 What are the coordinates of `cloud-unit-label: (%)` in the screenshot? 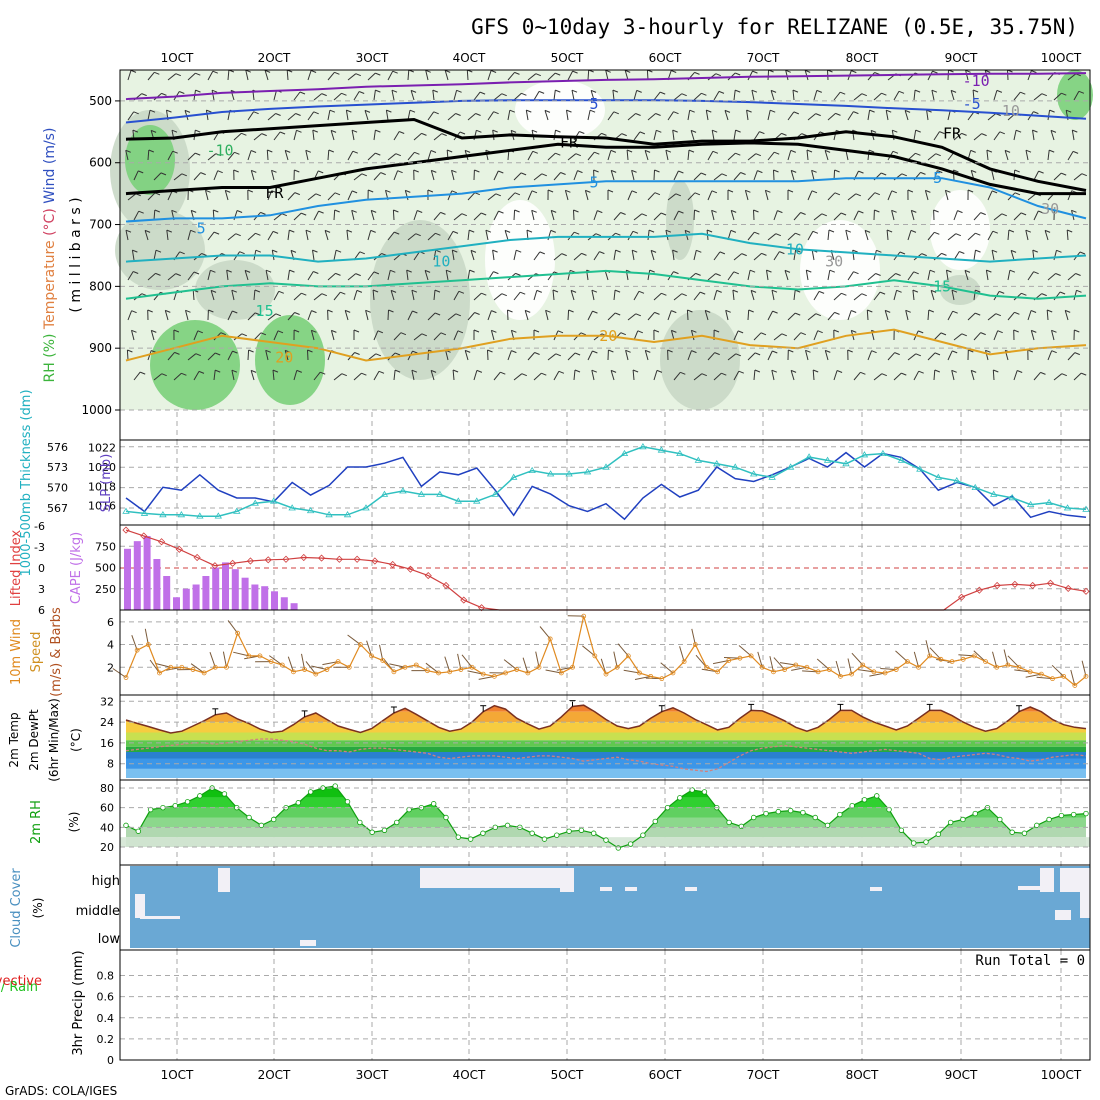 It's located at (38, 908).